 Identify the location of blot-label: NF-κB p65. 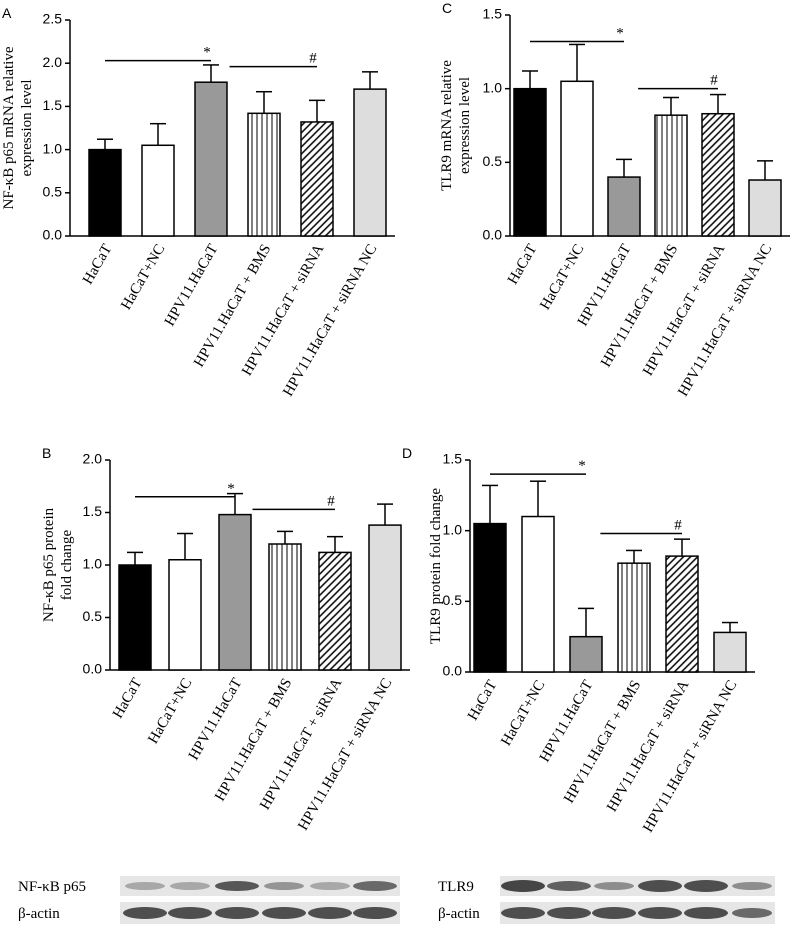
(52, 887).